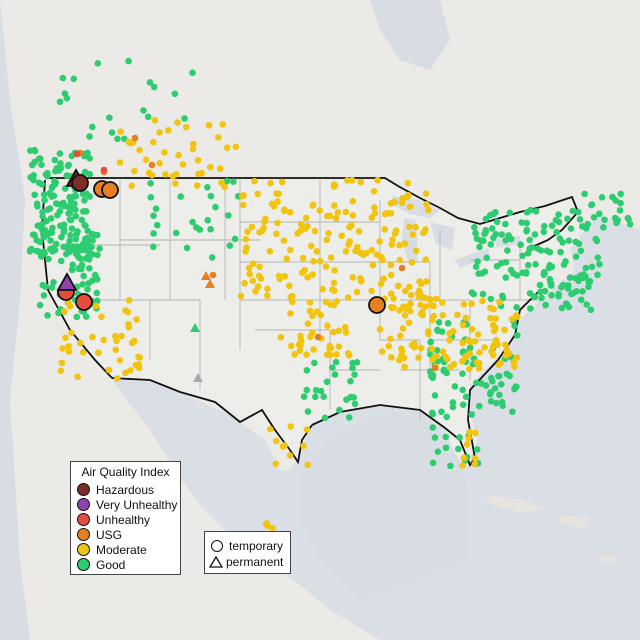 Image resolution: width=640 pixels, height=640 pixels. What do you see at coordinates (67, 281) in the screenshot?
I see `very-unhealthy-permanent-marker` at bounding box center [67, 281].